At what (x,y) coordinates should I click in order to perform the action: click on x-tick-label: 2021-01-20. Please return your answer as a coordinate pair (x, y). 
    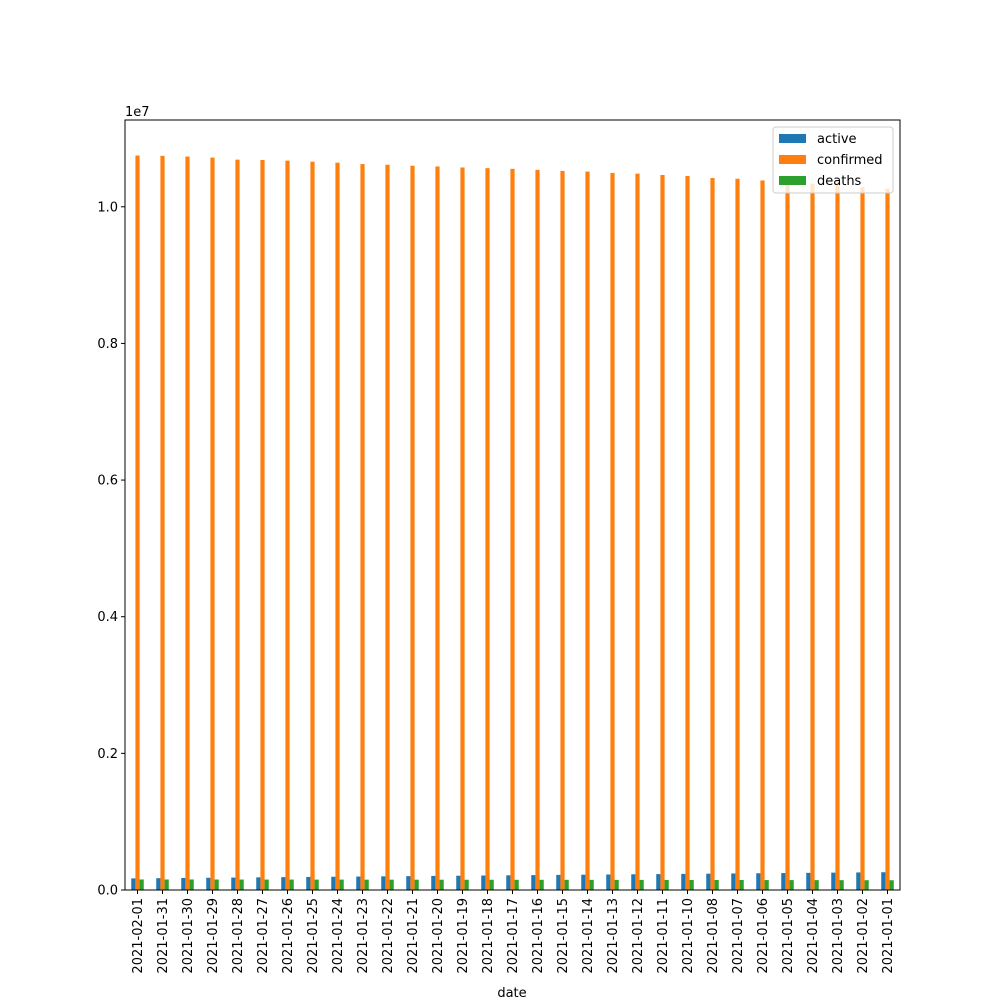
    Looking at the image, I should click on (438, 936).